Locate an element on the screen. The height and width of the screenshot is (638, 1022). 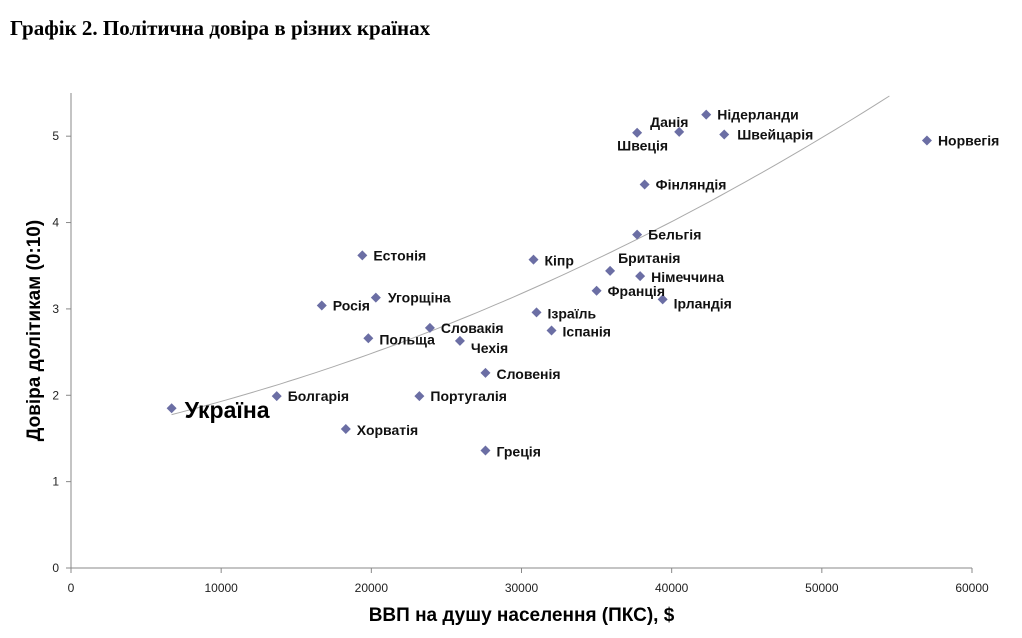
point-label: Німеччина is located at coordinates (687, 277).